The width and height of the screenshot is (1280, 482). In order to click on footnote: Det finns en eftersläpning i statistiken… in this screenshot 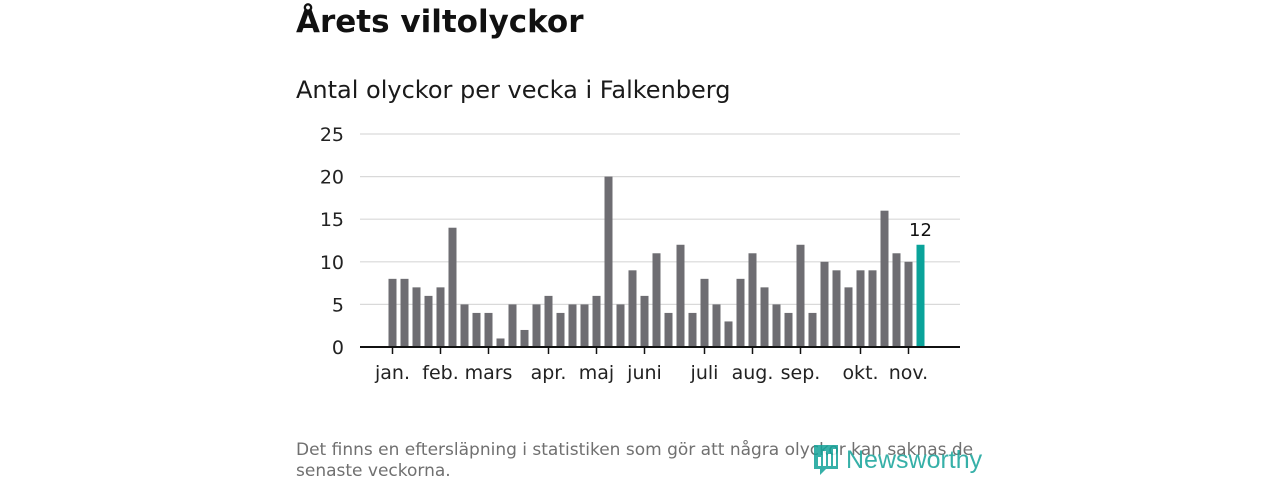, I will do `click(635, 460)`.